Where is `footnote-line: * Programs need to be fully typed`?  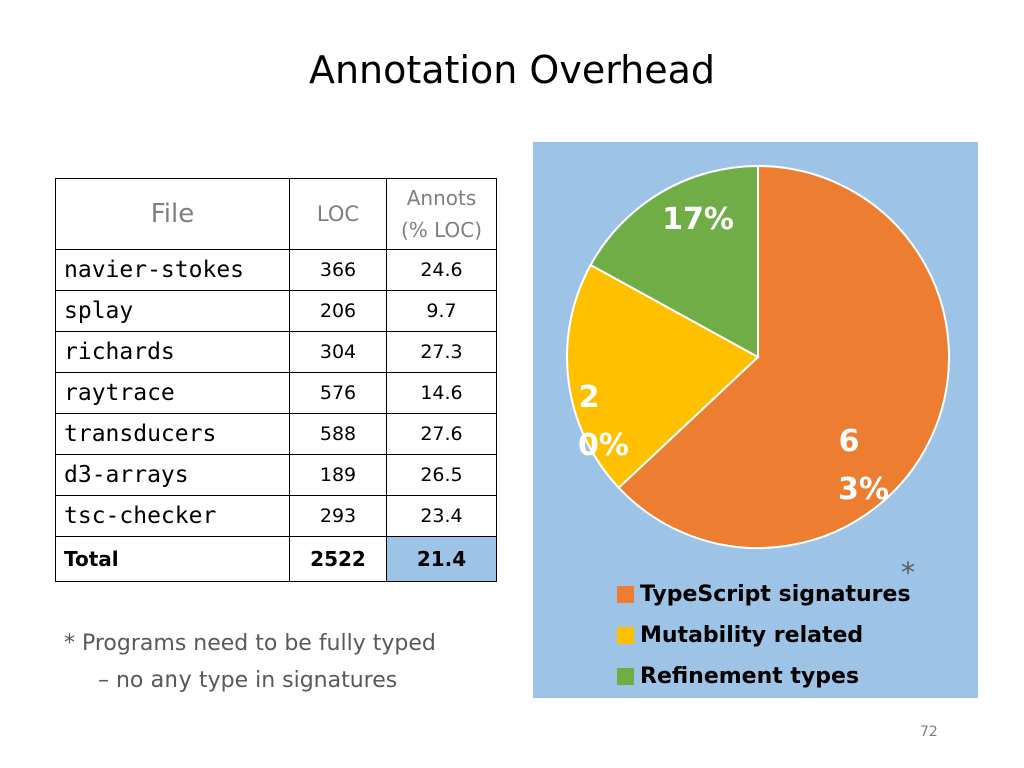 footnote-line: * Programs need to be fully typed is located at coordinates (250, 643).